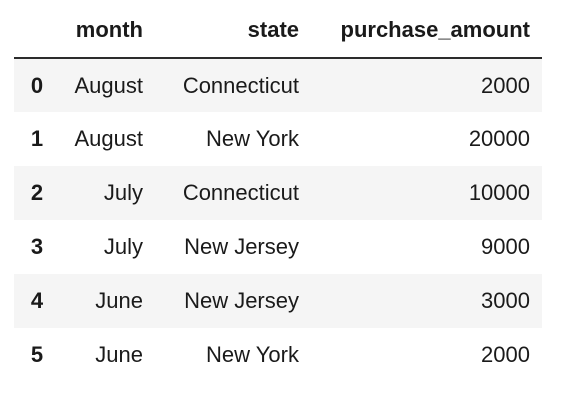  What do you see at coordinates (37, 300) in the screenshot?
I see `row-index: 4` at bounding box center [37, 300].